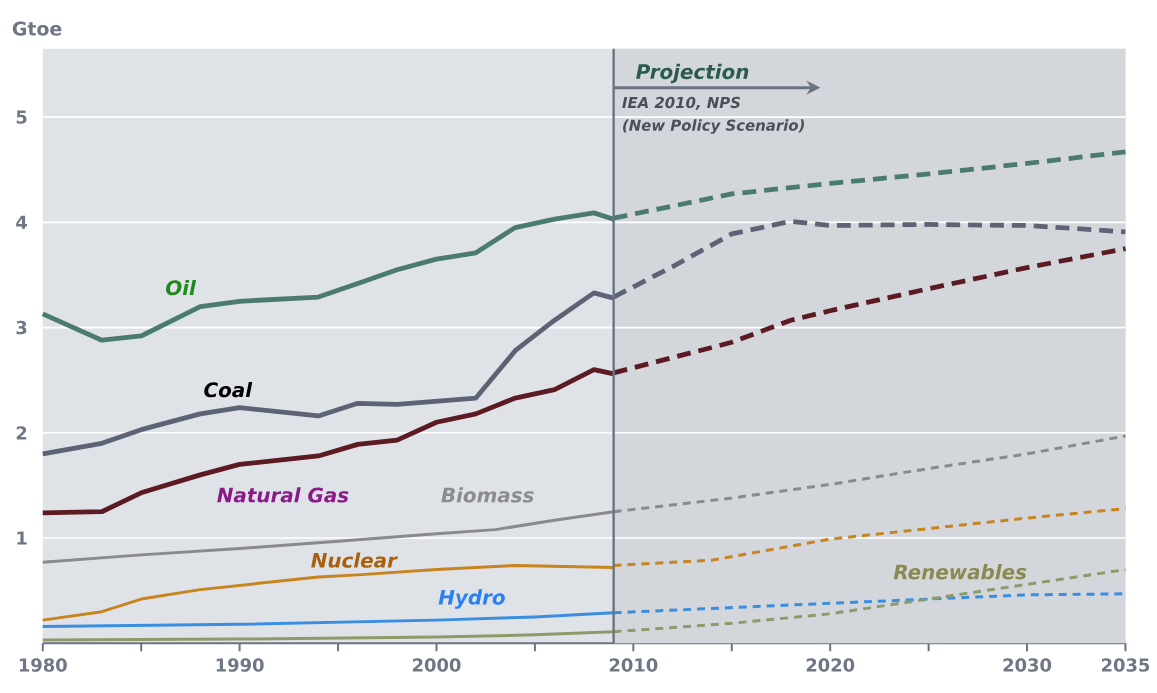 The width and height of the screenshot is (1157, 693). I want to click on y-tick-label: 5, so click(21, 117).